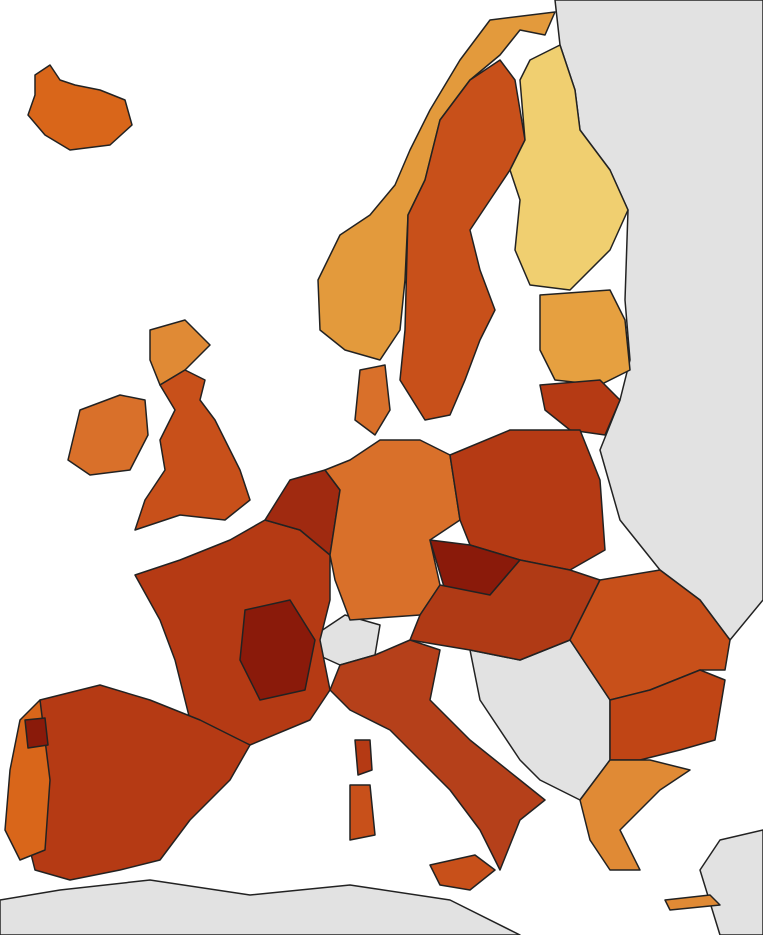  I want to click on sicily, so click(462, 872).